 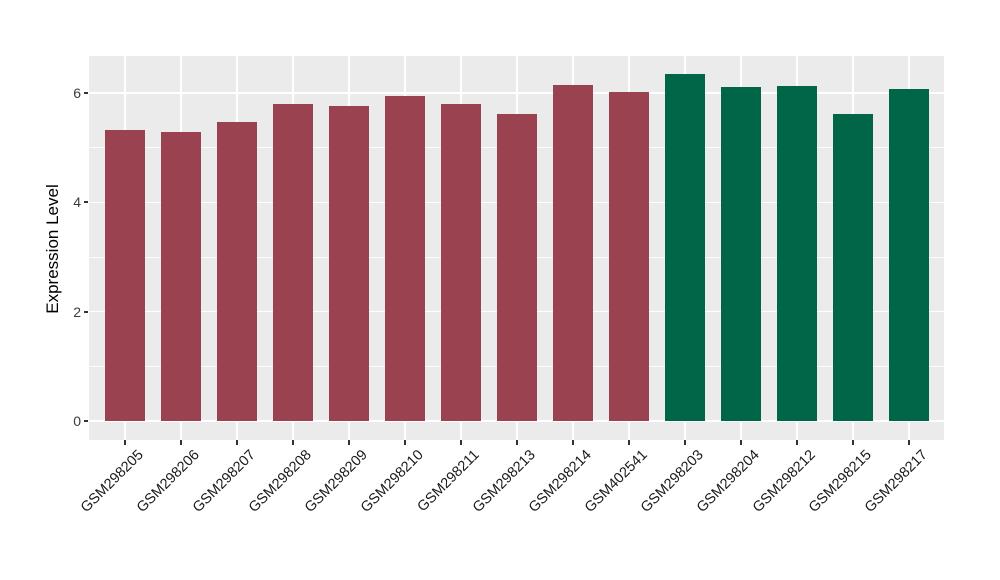 What do you see at coordinates (77, 202) in the screenshot?
I see `y-tick-label: 4` at bounding box center [77, 202].